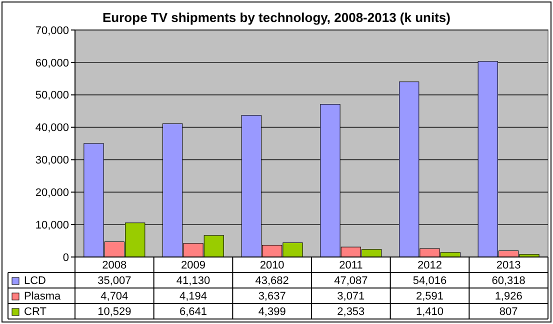 The width and height of the screenshot is (553, 324). Describe the element at coordinates (114, 266) in the screenshot. I see `x-tick-label: 2008` at that location.